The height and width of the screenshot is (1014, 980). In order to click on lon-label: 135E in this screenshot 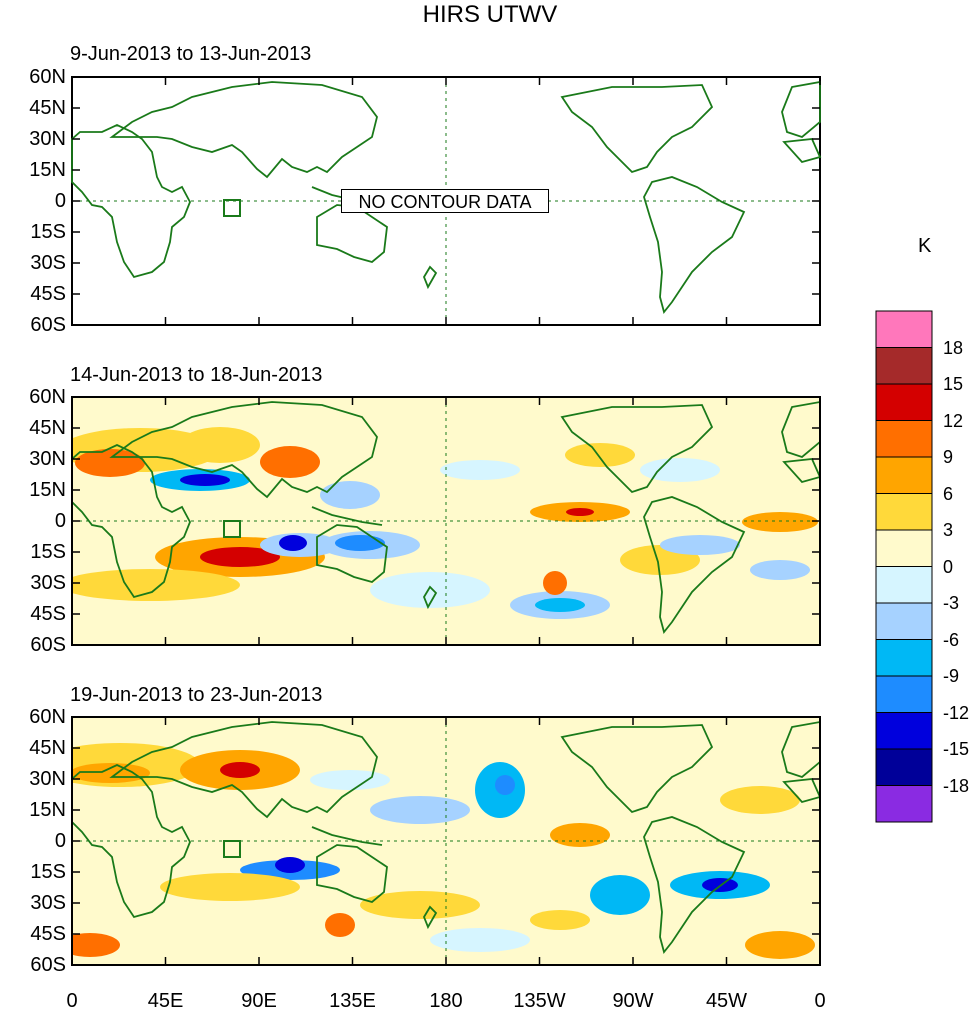, I will do `click(352, 1001)`.